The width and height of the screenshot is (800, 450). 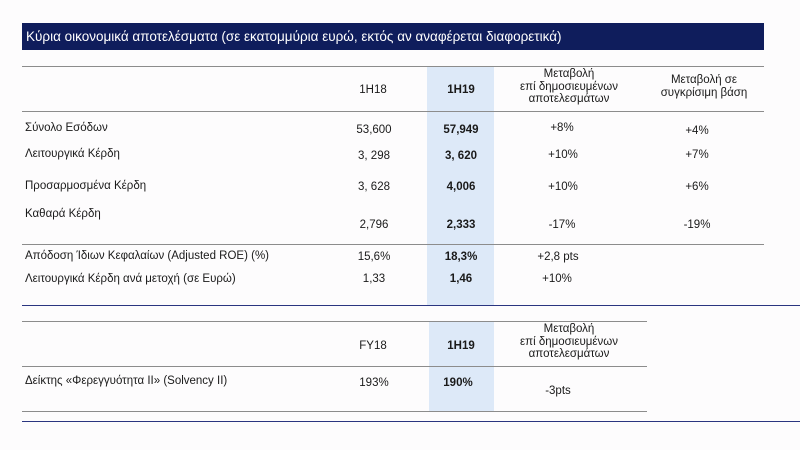 I want to click on row-label: Καθαρά Κέρδη, so click(x=63, y=214).